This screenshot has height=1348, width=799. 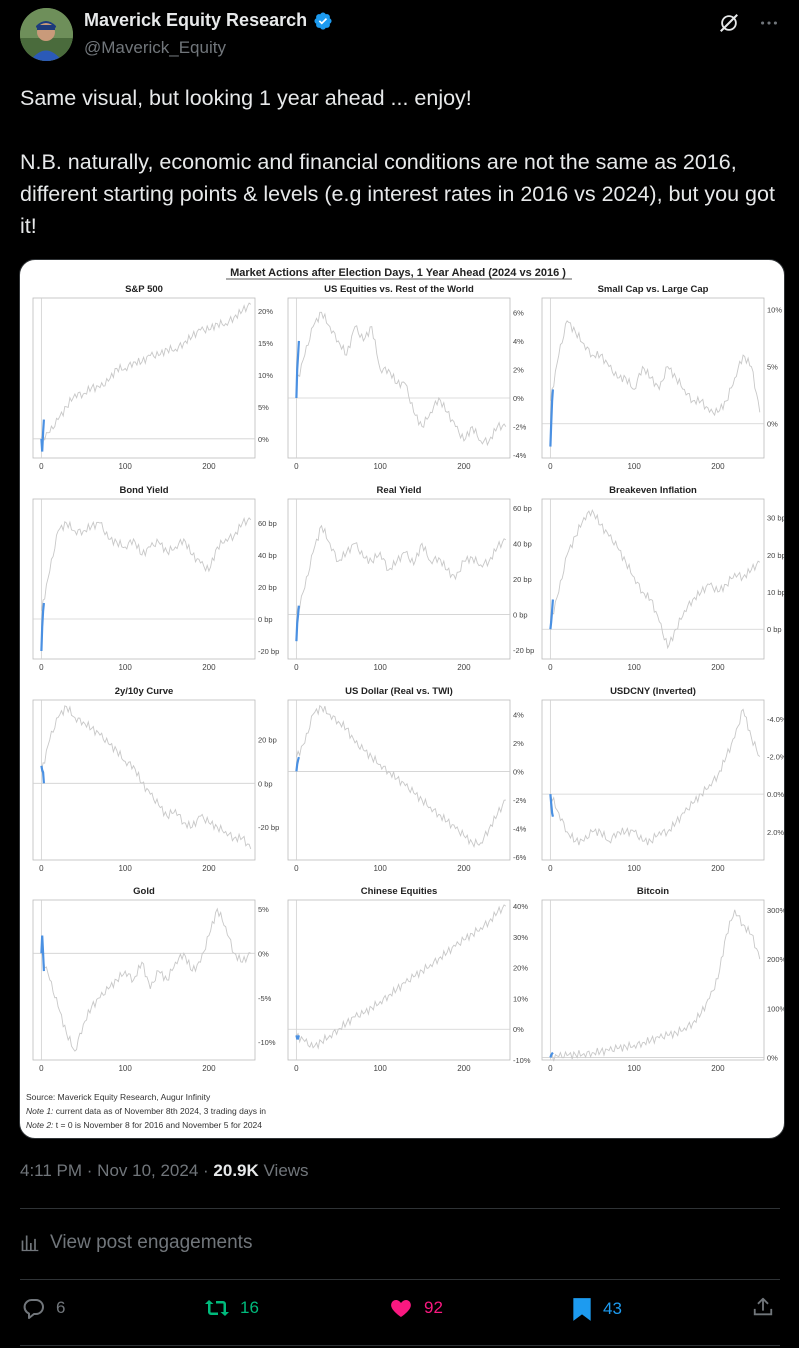 What do you see at coordinates (653, 691) in the screenshot?
I see `chart-title: USDCNY (Inverted)` at bounding box center [653, 691].